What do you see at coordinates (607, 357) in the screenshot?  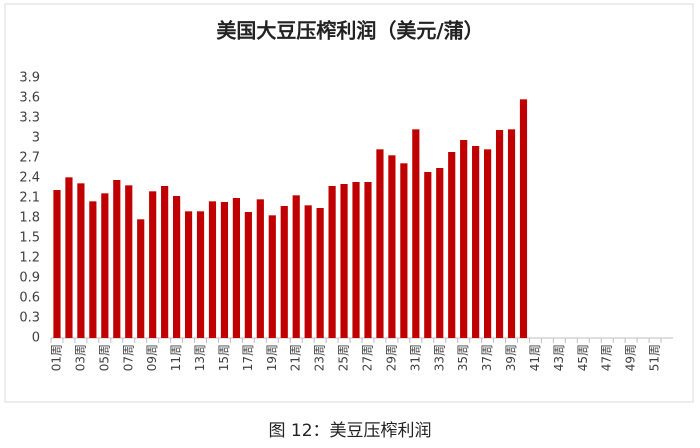 I see `x-tick-label: 47周` at bounding box center [607, 357].